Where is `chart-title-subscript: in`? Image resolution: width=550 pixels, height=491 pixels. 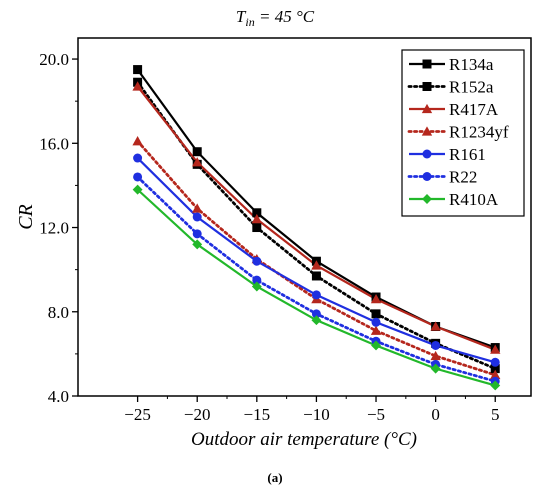 chart-title-subscript: in is located at coordinates (249, 22).